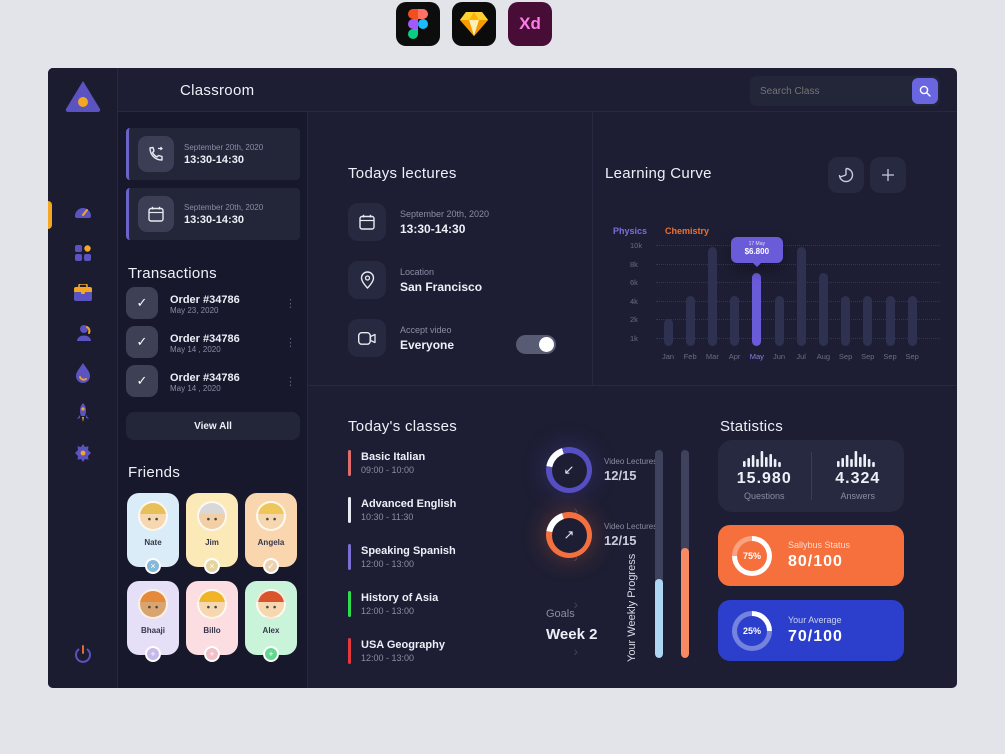  I want to click on status-card-sallybus: 75% Sallybus Status 80/100, so click(811, 555).